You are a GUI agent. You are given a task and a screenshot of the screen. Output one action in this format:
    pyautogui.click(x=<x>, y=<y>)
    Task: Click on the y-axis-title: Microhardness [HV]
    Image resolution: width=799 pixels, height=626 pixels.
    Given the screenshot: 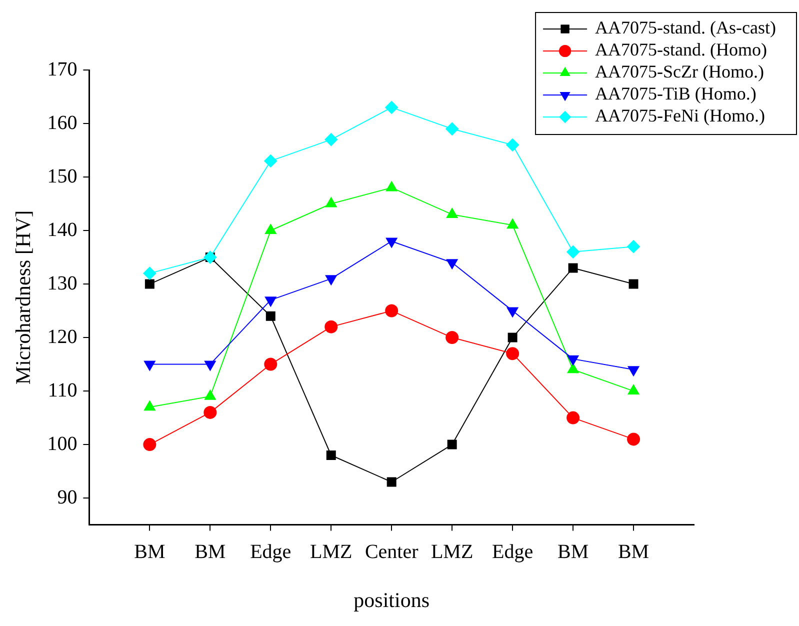 What is the action you would take?
    pyautogui.click(x=23, y=297)
    